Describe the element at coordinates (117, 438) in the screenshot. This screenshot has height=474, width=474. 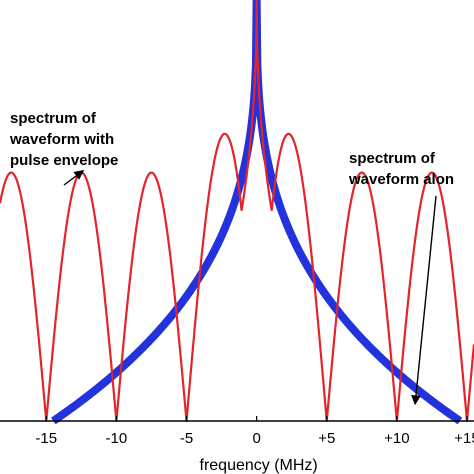
I see `x-tick-label: -10` at that location.